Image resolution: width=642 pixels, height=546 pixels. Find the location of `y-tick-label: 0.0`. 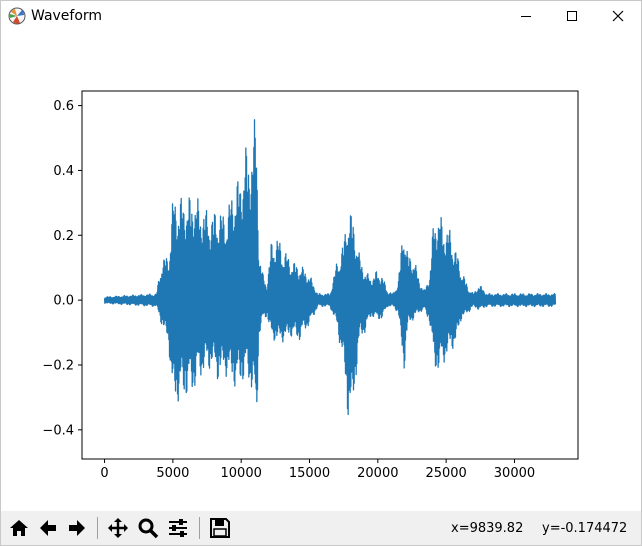

y-tick-label: 0.0 is located at coordinates (63, 301).